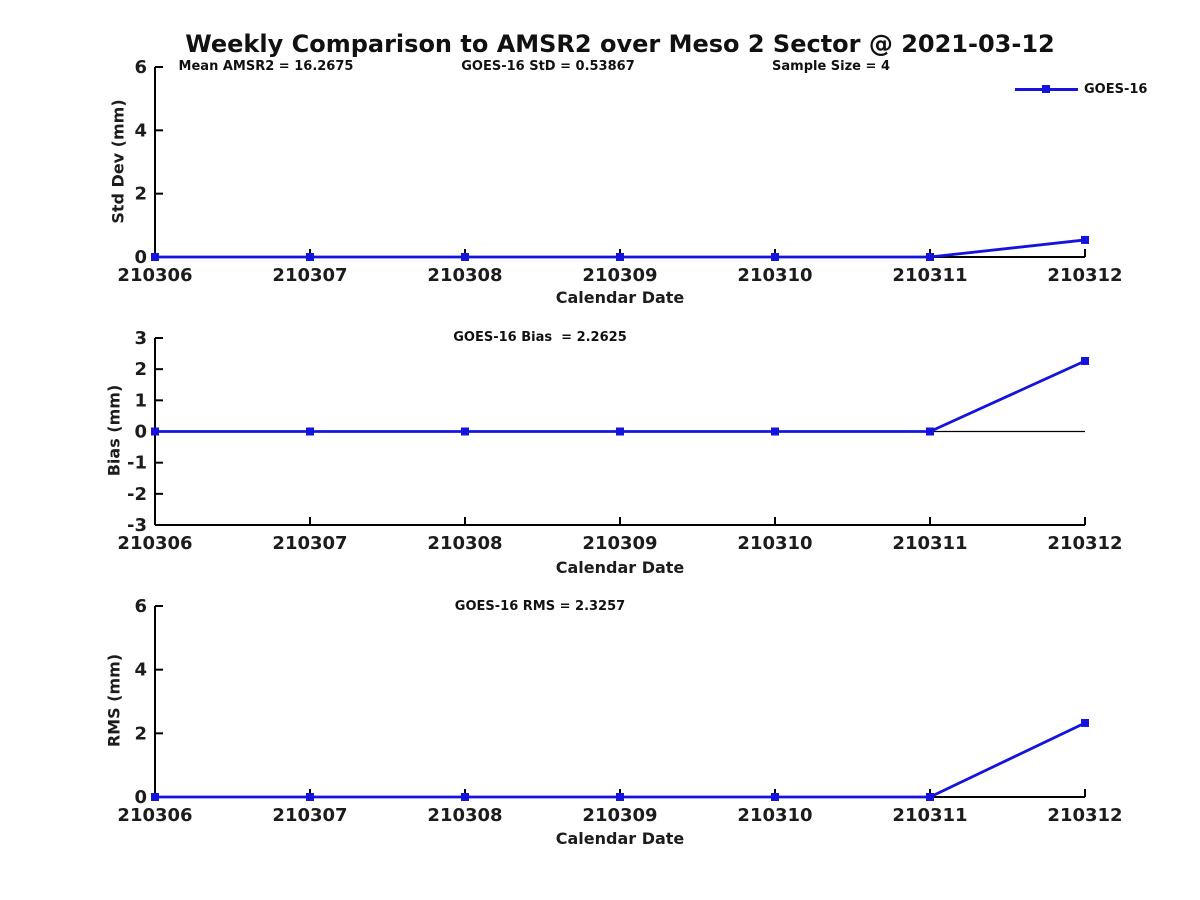 This screenshot has height=900, width=1200. What do you see at coordinates (137, 494) in the screenshot?
I see `y-tick-label: -2` at bounding box center [137, 494].